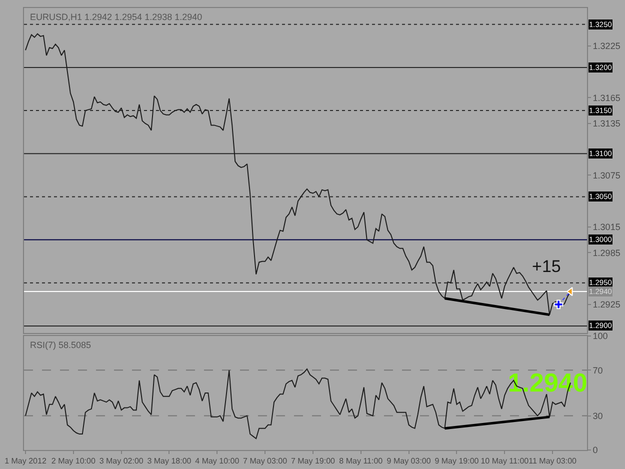  I want to click on chart-title: EURUSD,H1 1.2942 1.2954 1.2938 1.2940, so click(116, 17).